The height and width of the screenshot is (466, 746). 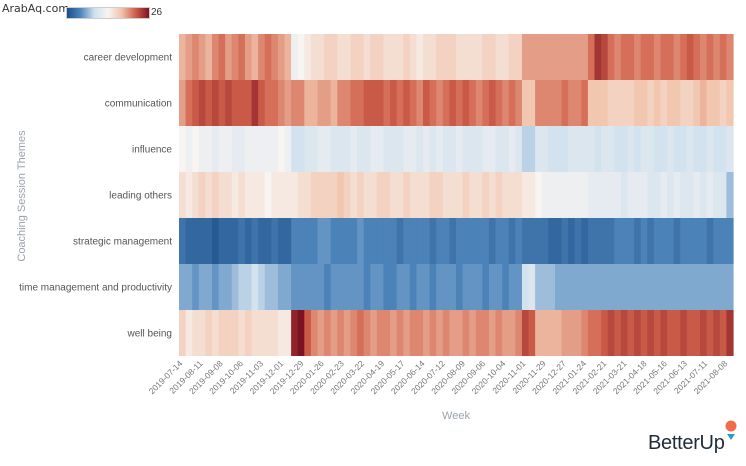 I want to click on watermark-text: ArabAq.com, so click(x=36, y=8).